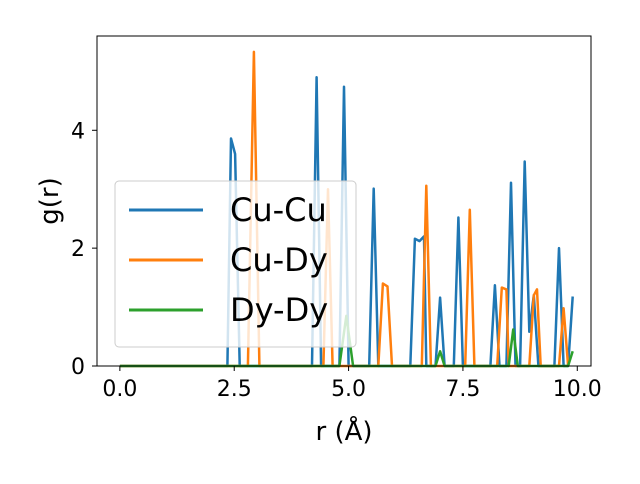  What do you see at coordinates (278, 210) in the screenshot?
I see `legend-label-cu-cu: Cu-Cu` at bounding box center [278, 210].